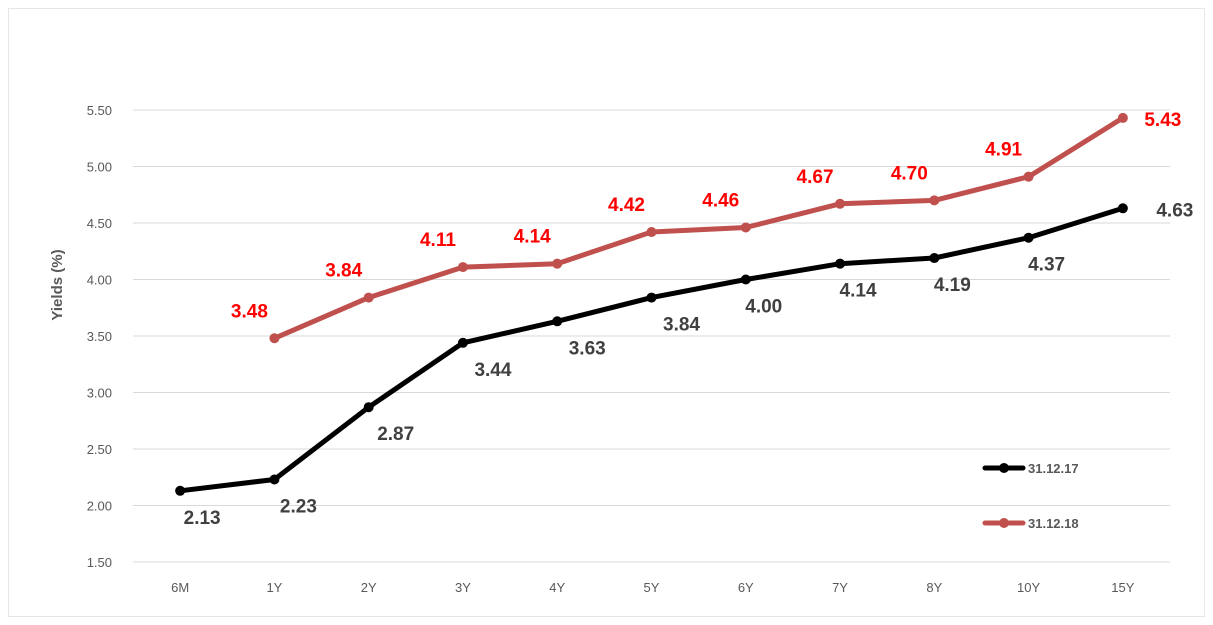 This screenshot has height=625, width=1213. What do you see at coordinates (274, 587) in the screenshot?
I see `x-tick-label: 1Y` at bounding box center [274, 587].